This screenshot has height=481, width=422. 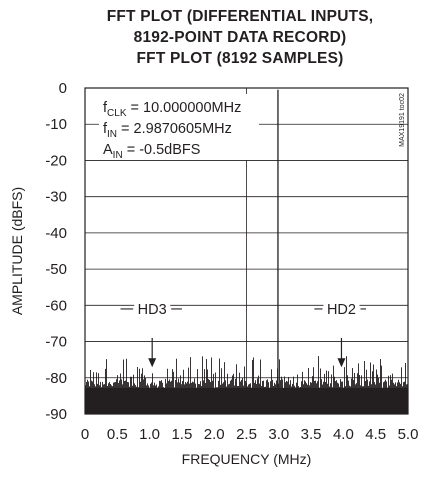 What do you see at coordinates (56, 197) in the screenshot?
I see `y-tick-label-3: -30` at bounding box center [56, 197].